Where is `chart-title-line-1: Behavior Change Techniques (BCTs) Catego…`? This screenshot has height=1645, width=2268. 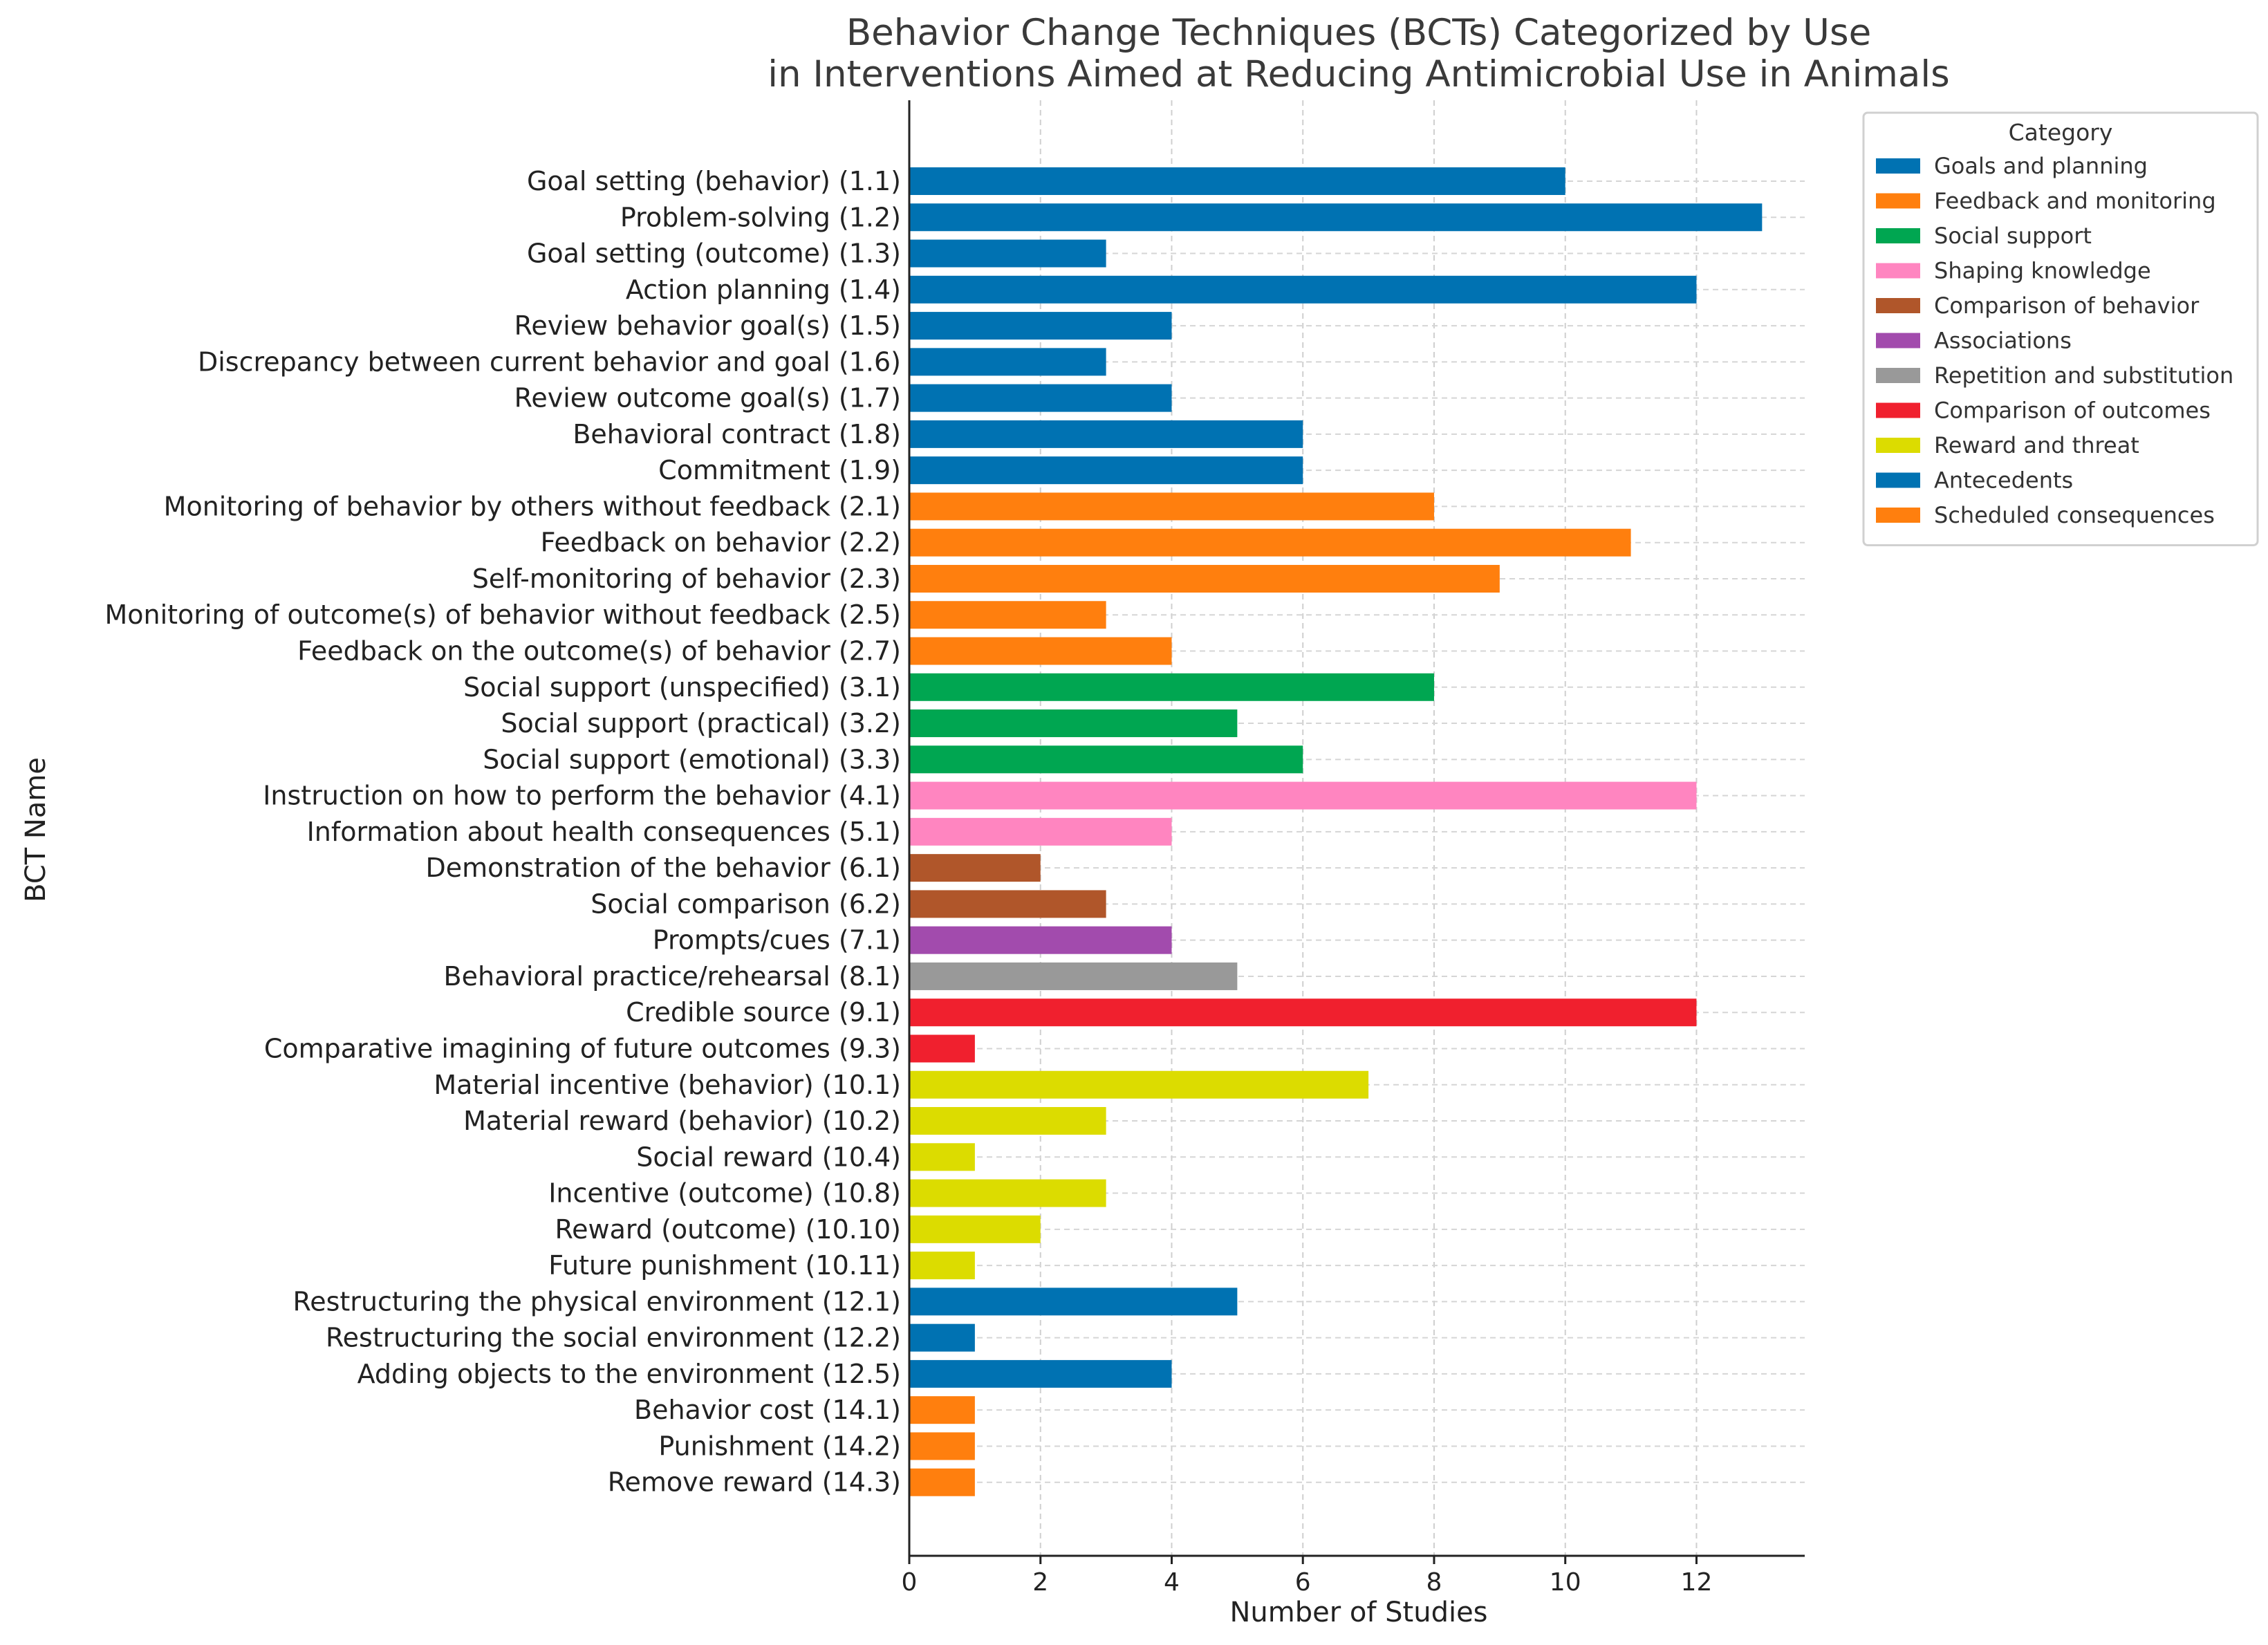 chart-title-line-1: Behavior Change Techniques (BCTs) Catego… is located at coordinates (1358, 33).